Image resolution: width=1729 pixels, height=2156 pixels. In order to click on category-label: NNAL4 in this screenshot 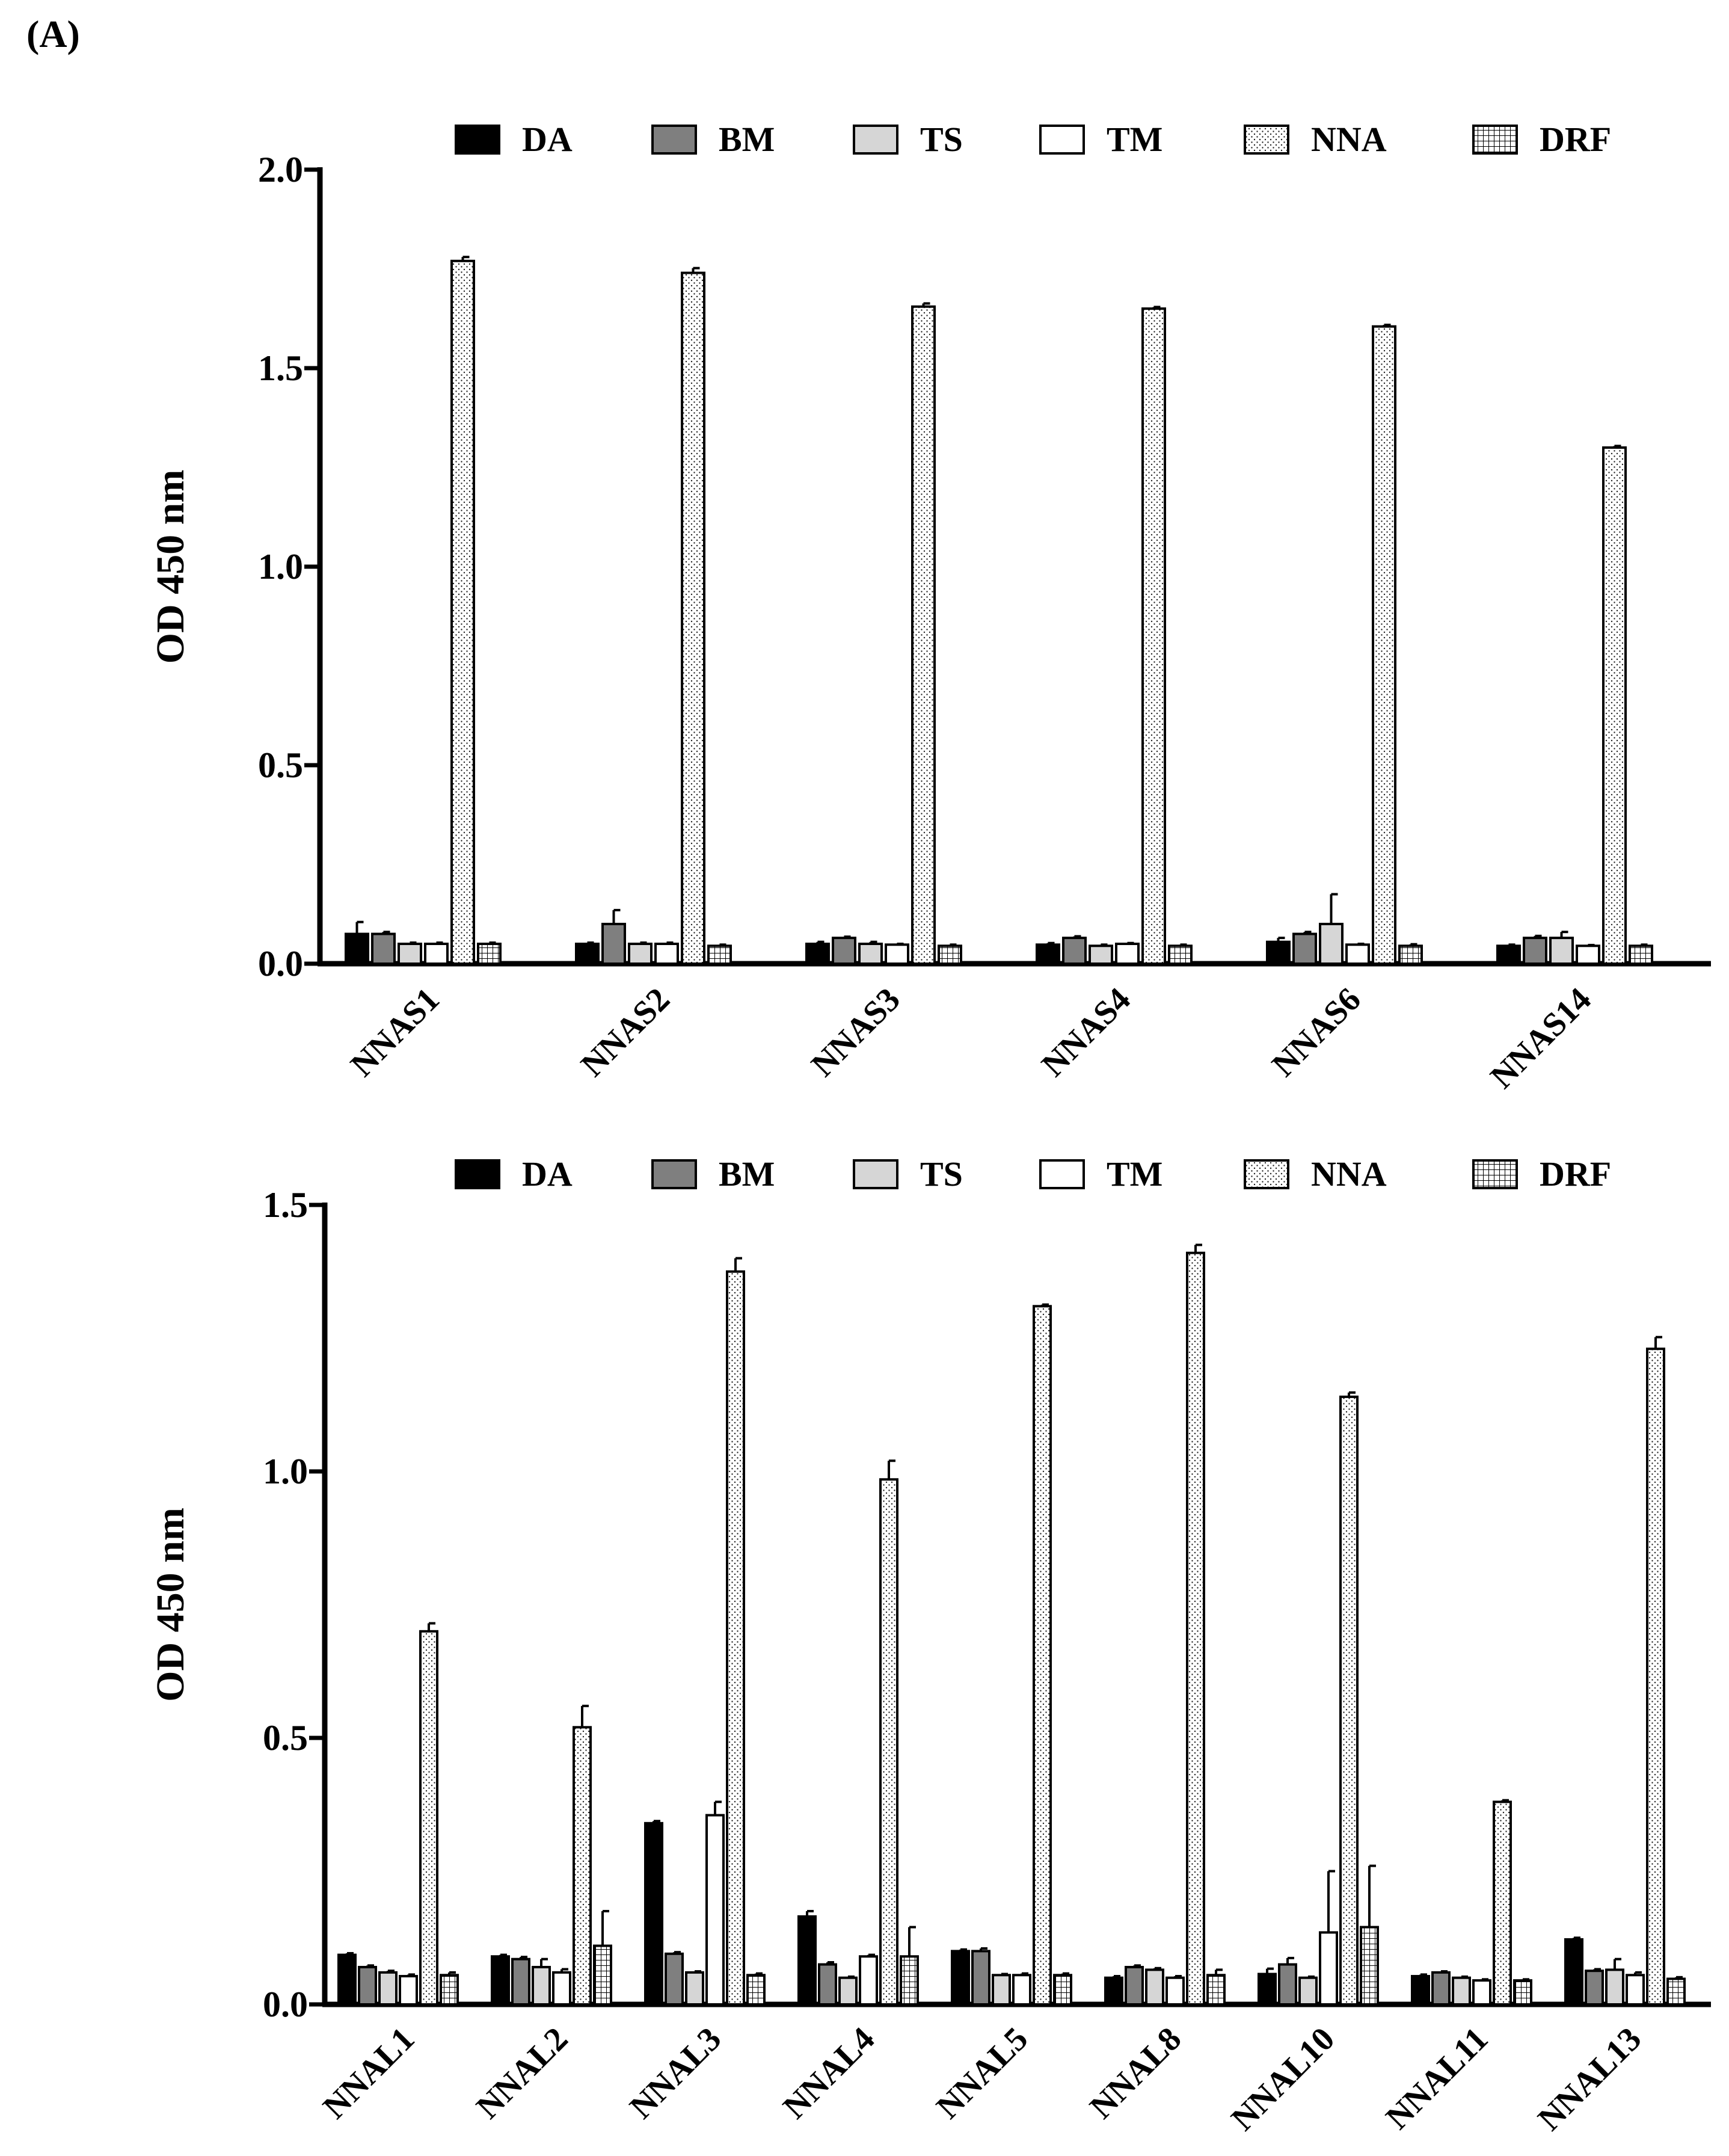, I will do `click(829, 2073)`.